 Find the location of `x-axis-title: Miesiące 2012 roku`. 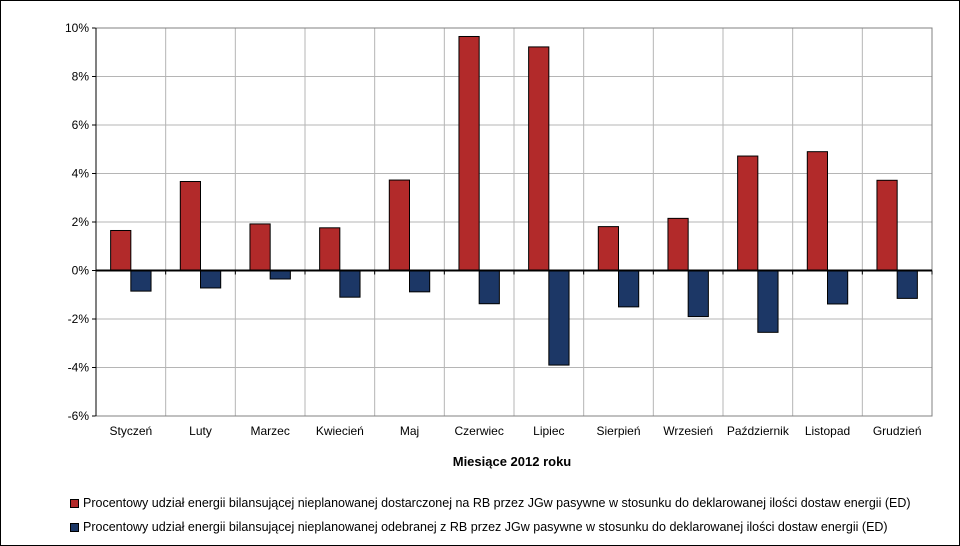

x-axis-title: Miesiące 2012 roku is located at coordinates (512, 461).